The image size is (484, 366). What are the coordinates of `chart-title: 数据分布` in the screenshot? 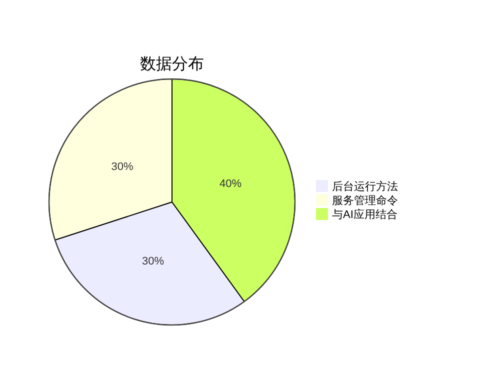 It's located at (172, 64).